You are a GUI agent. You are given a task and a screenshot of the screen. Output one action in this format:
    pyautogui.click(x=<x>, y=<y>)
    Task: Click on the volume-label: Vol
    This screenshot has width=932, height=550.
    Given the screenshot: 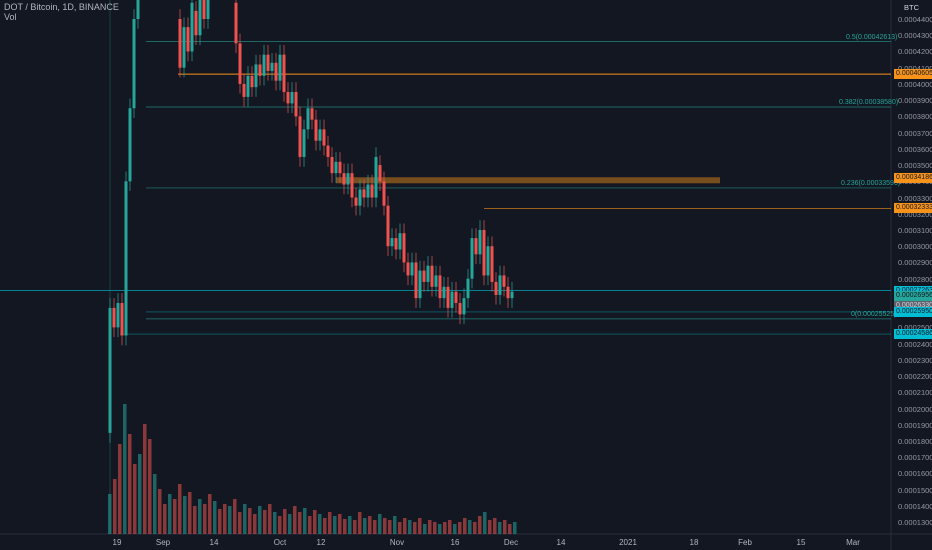 What is the action you would take?
    pyautogui.click(x=10, y=17)
    